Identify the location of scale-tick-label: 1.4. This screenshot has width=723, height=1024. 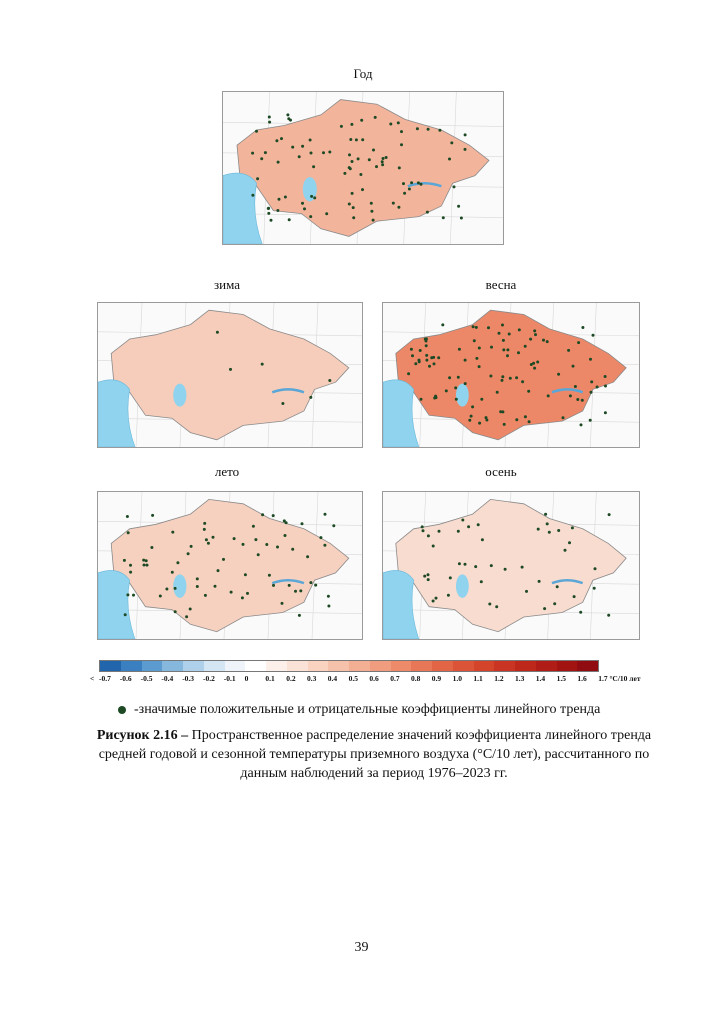
(540, 678).